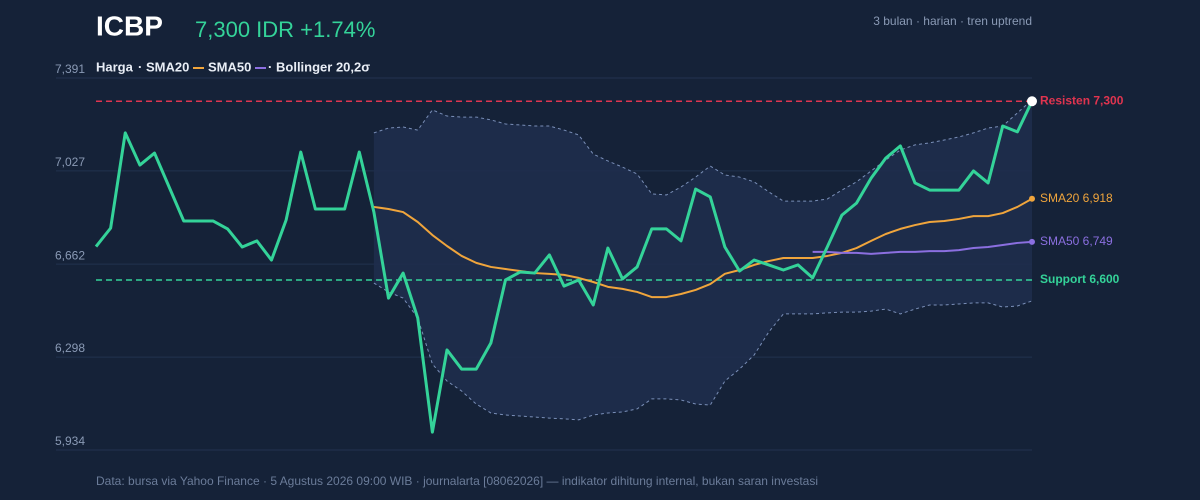 Image resolution: width=1200 pixels, height=500 pixels. What do you see at coordinates (70, 348) in the screenshot?
I see `y-tick-label: 6,298` at bounding box center [70, 348].